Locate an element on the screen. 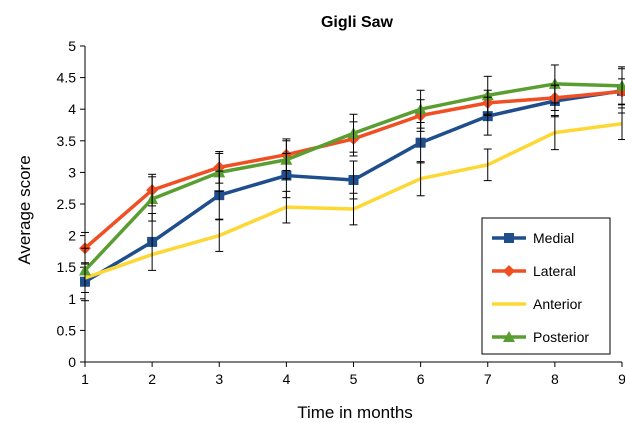  legend-label: Posterior is located at coordinates (561, 337).